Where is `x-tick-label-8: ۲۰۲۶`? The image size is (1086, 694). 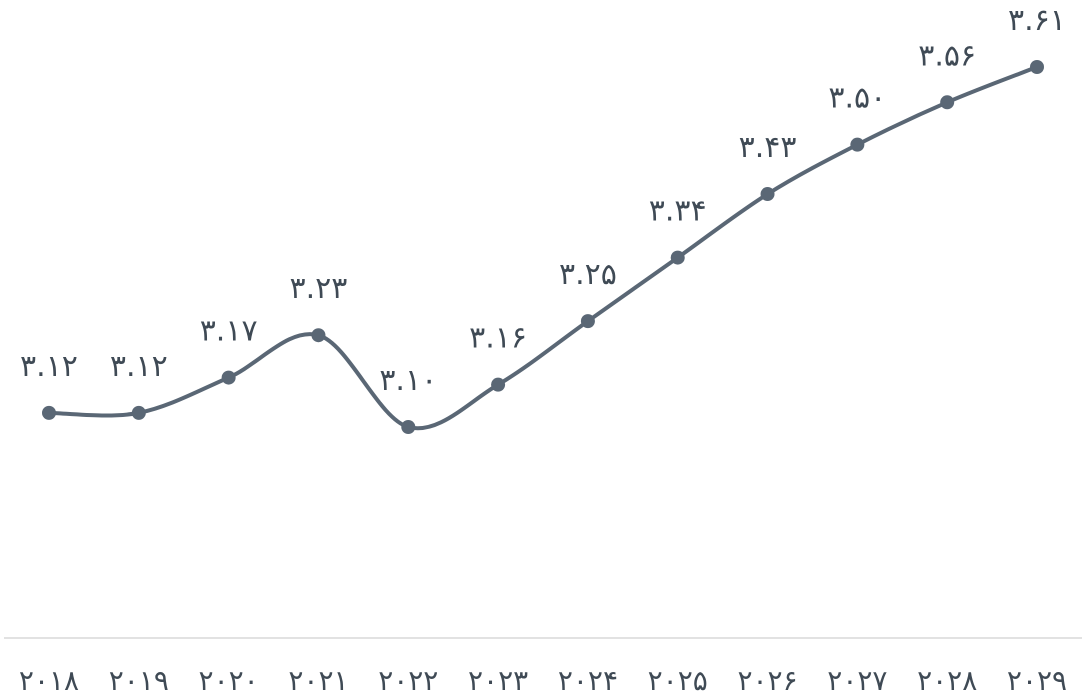
x-tick-label-8: ۲۰۲۶ is located at coordinates (767, 679).